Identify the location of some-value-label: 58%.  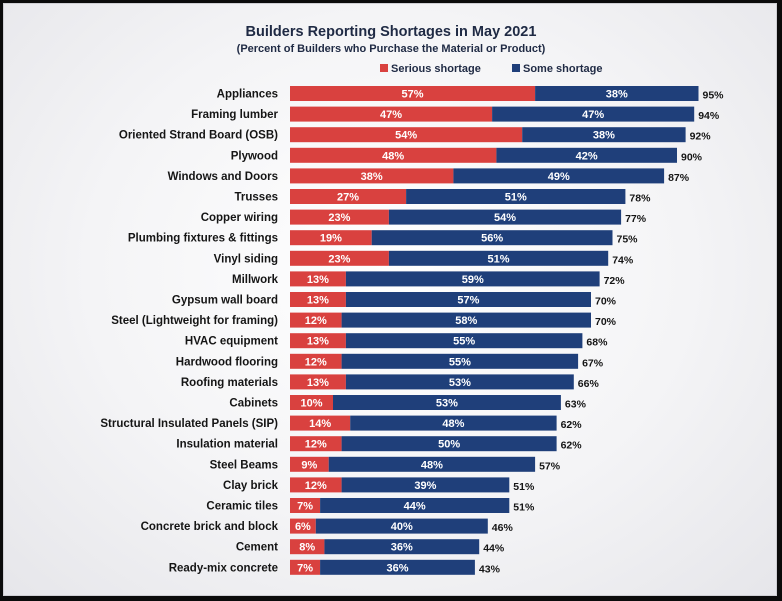
(466, 321).